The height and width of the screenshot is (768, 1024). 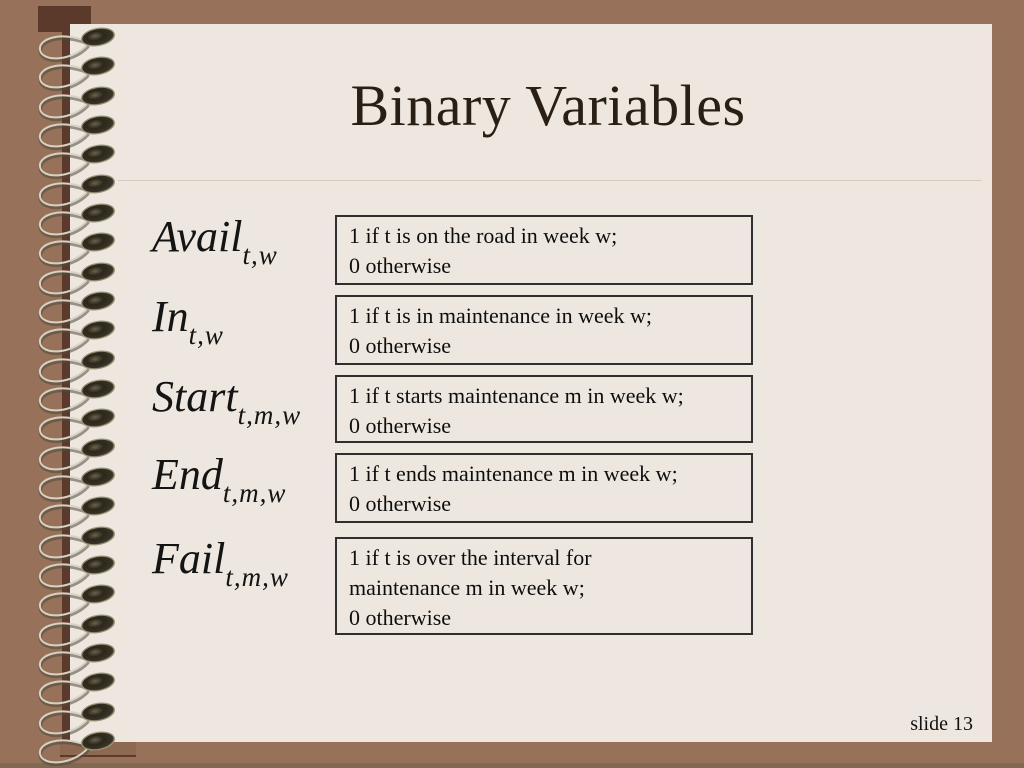 What do you see at coordinates (516, 395) in the screenshot?
I see `definition-line: 1 if t starts maintenance m in week w;` at bounding box center [516, 395].